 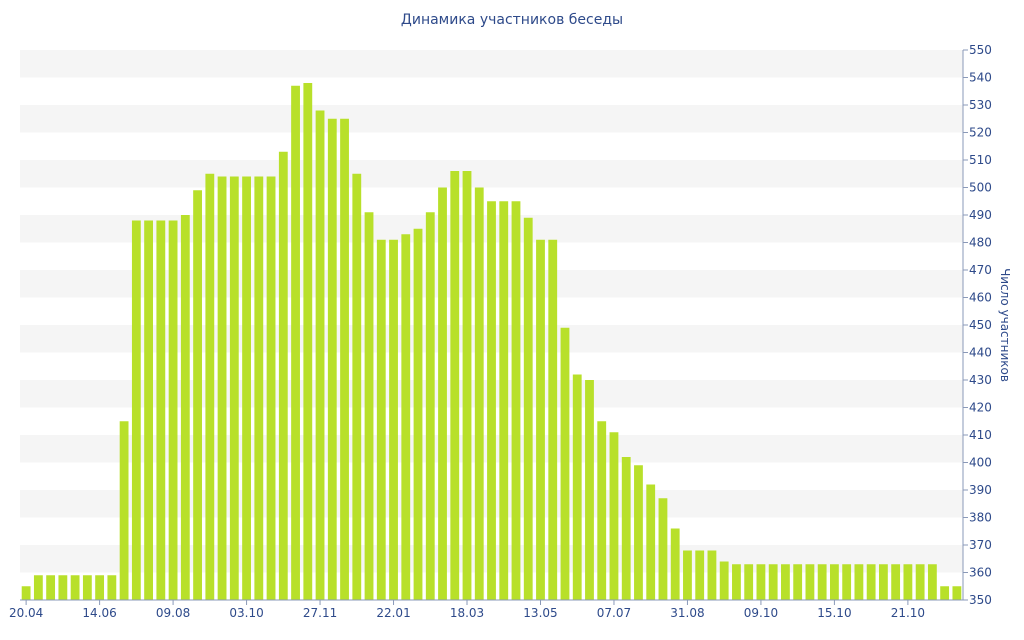 I want to click on x-tick-label: 13.05, so click(x=540, y=613).